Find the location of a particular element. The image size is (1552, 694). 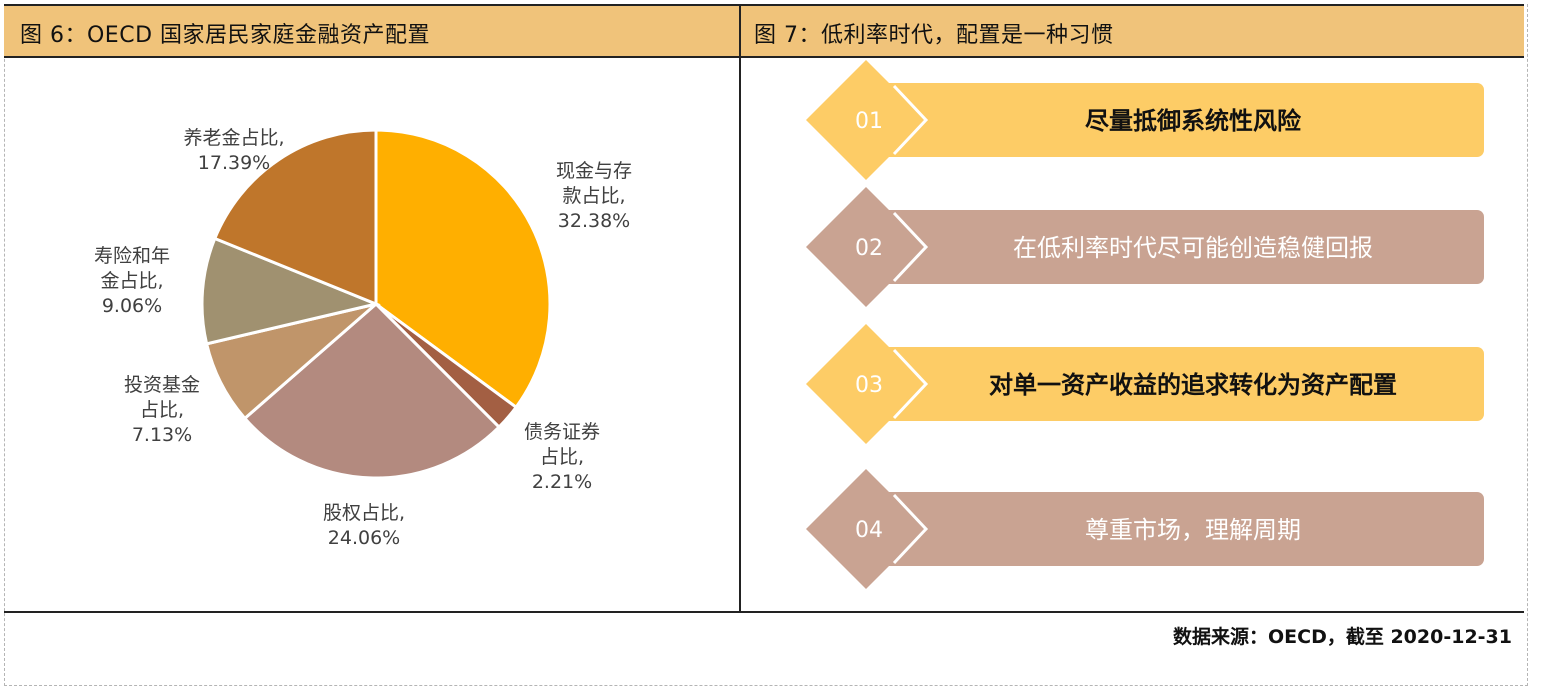

strategy-item-4: 04 尊重市场，理解周期 is located at coordinates (1145, 529).